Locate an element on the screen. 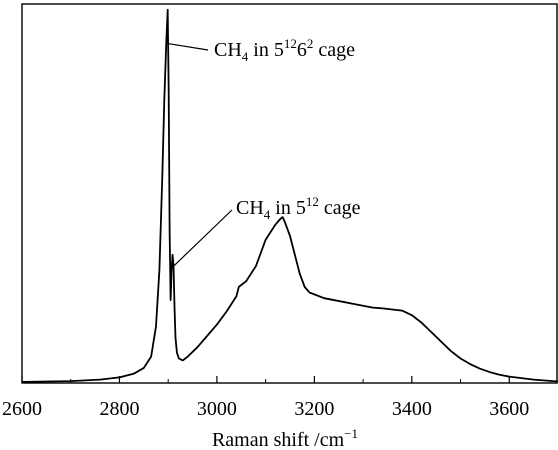  x-axis-label-superscript: −1 is located at coordinates (351, 433).